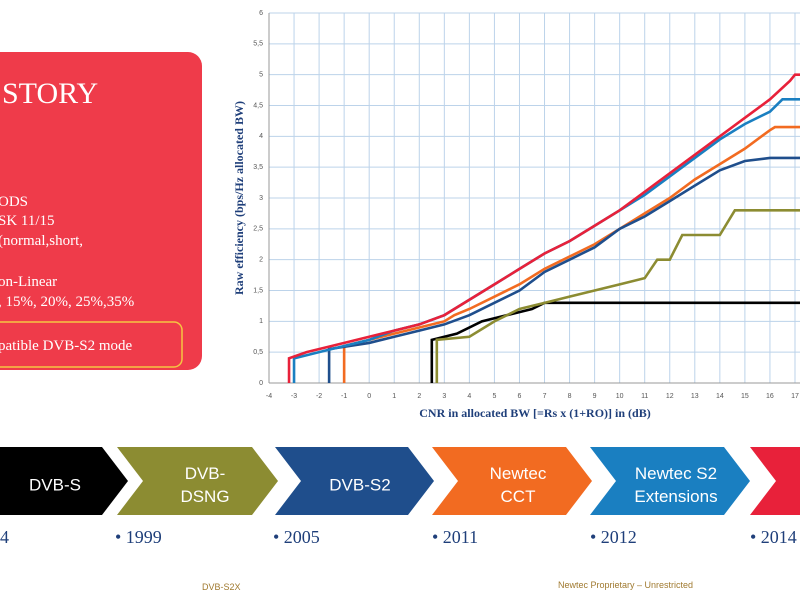  I want to click on x-tick-label: 0, so click(369, 396).